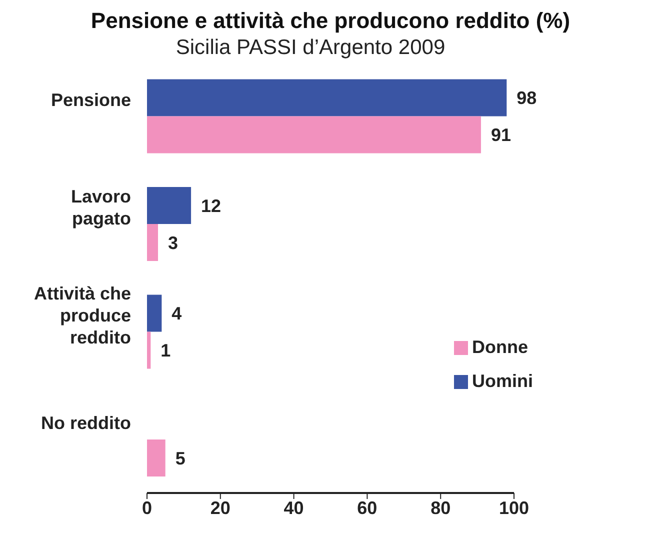  What do you see at coordinates (86, 423) in the screenshot?
I see `y-tick-label: No reddito` at bounding box center [86, 423].